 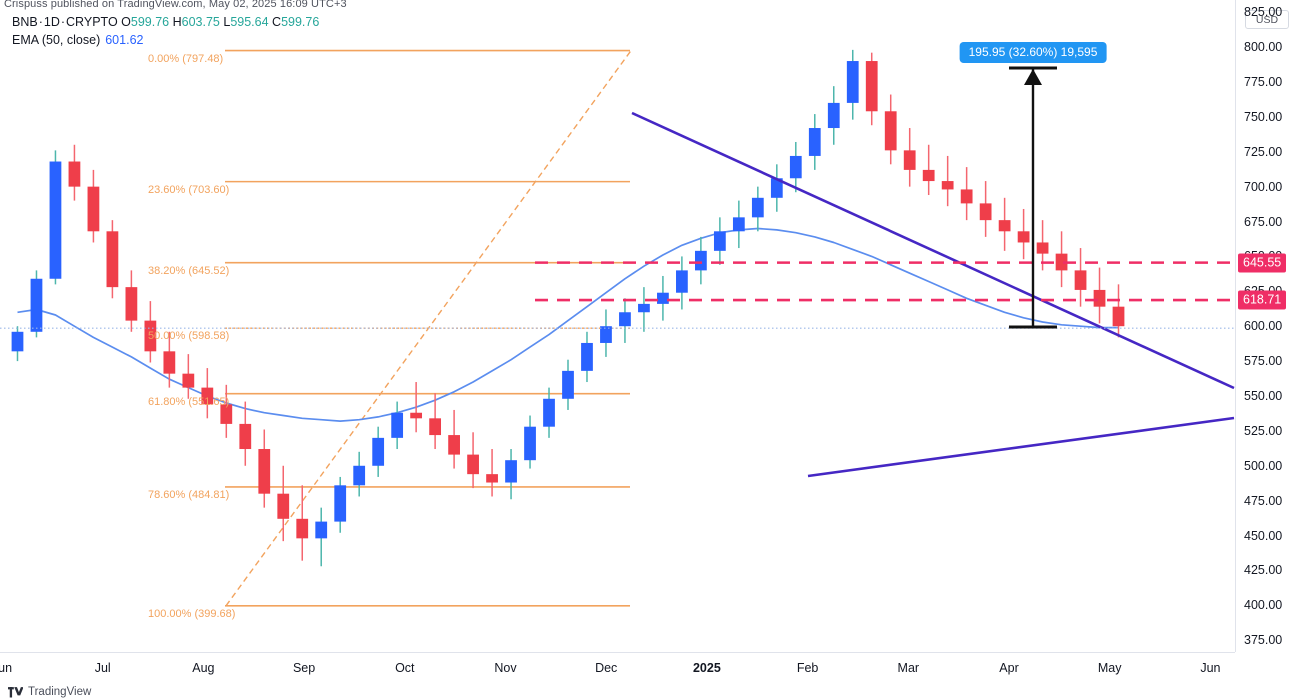 I want to click on time-axis: Jun Jul Aug Sep Oct Nov Dec 2025 Feb Mar Apr May Jun, so click(x=617, y=667).